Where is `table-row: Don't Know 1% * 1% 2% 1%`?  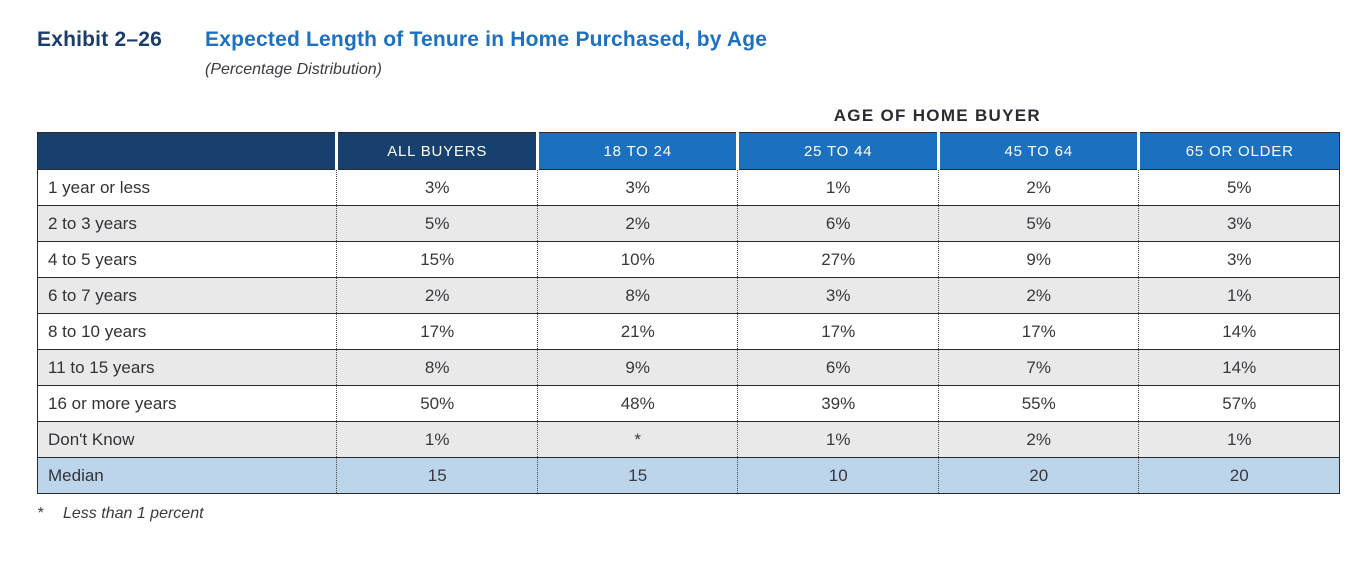 table-row: Don't Know 1% * 1% 2% 1% is located at coordinates (688, 439).